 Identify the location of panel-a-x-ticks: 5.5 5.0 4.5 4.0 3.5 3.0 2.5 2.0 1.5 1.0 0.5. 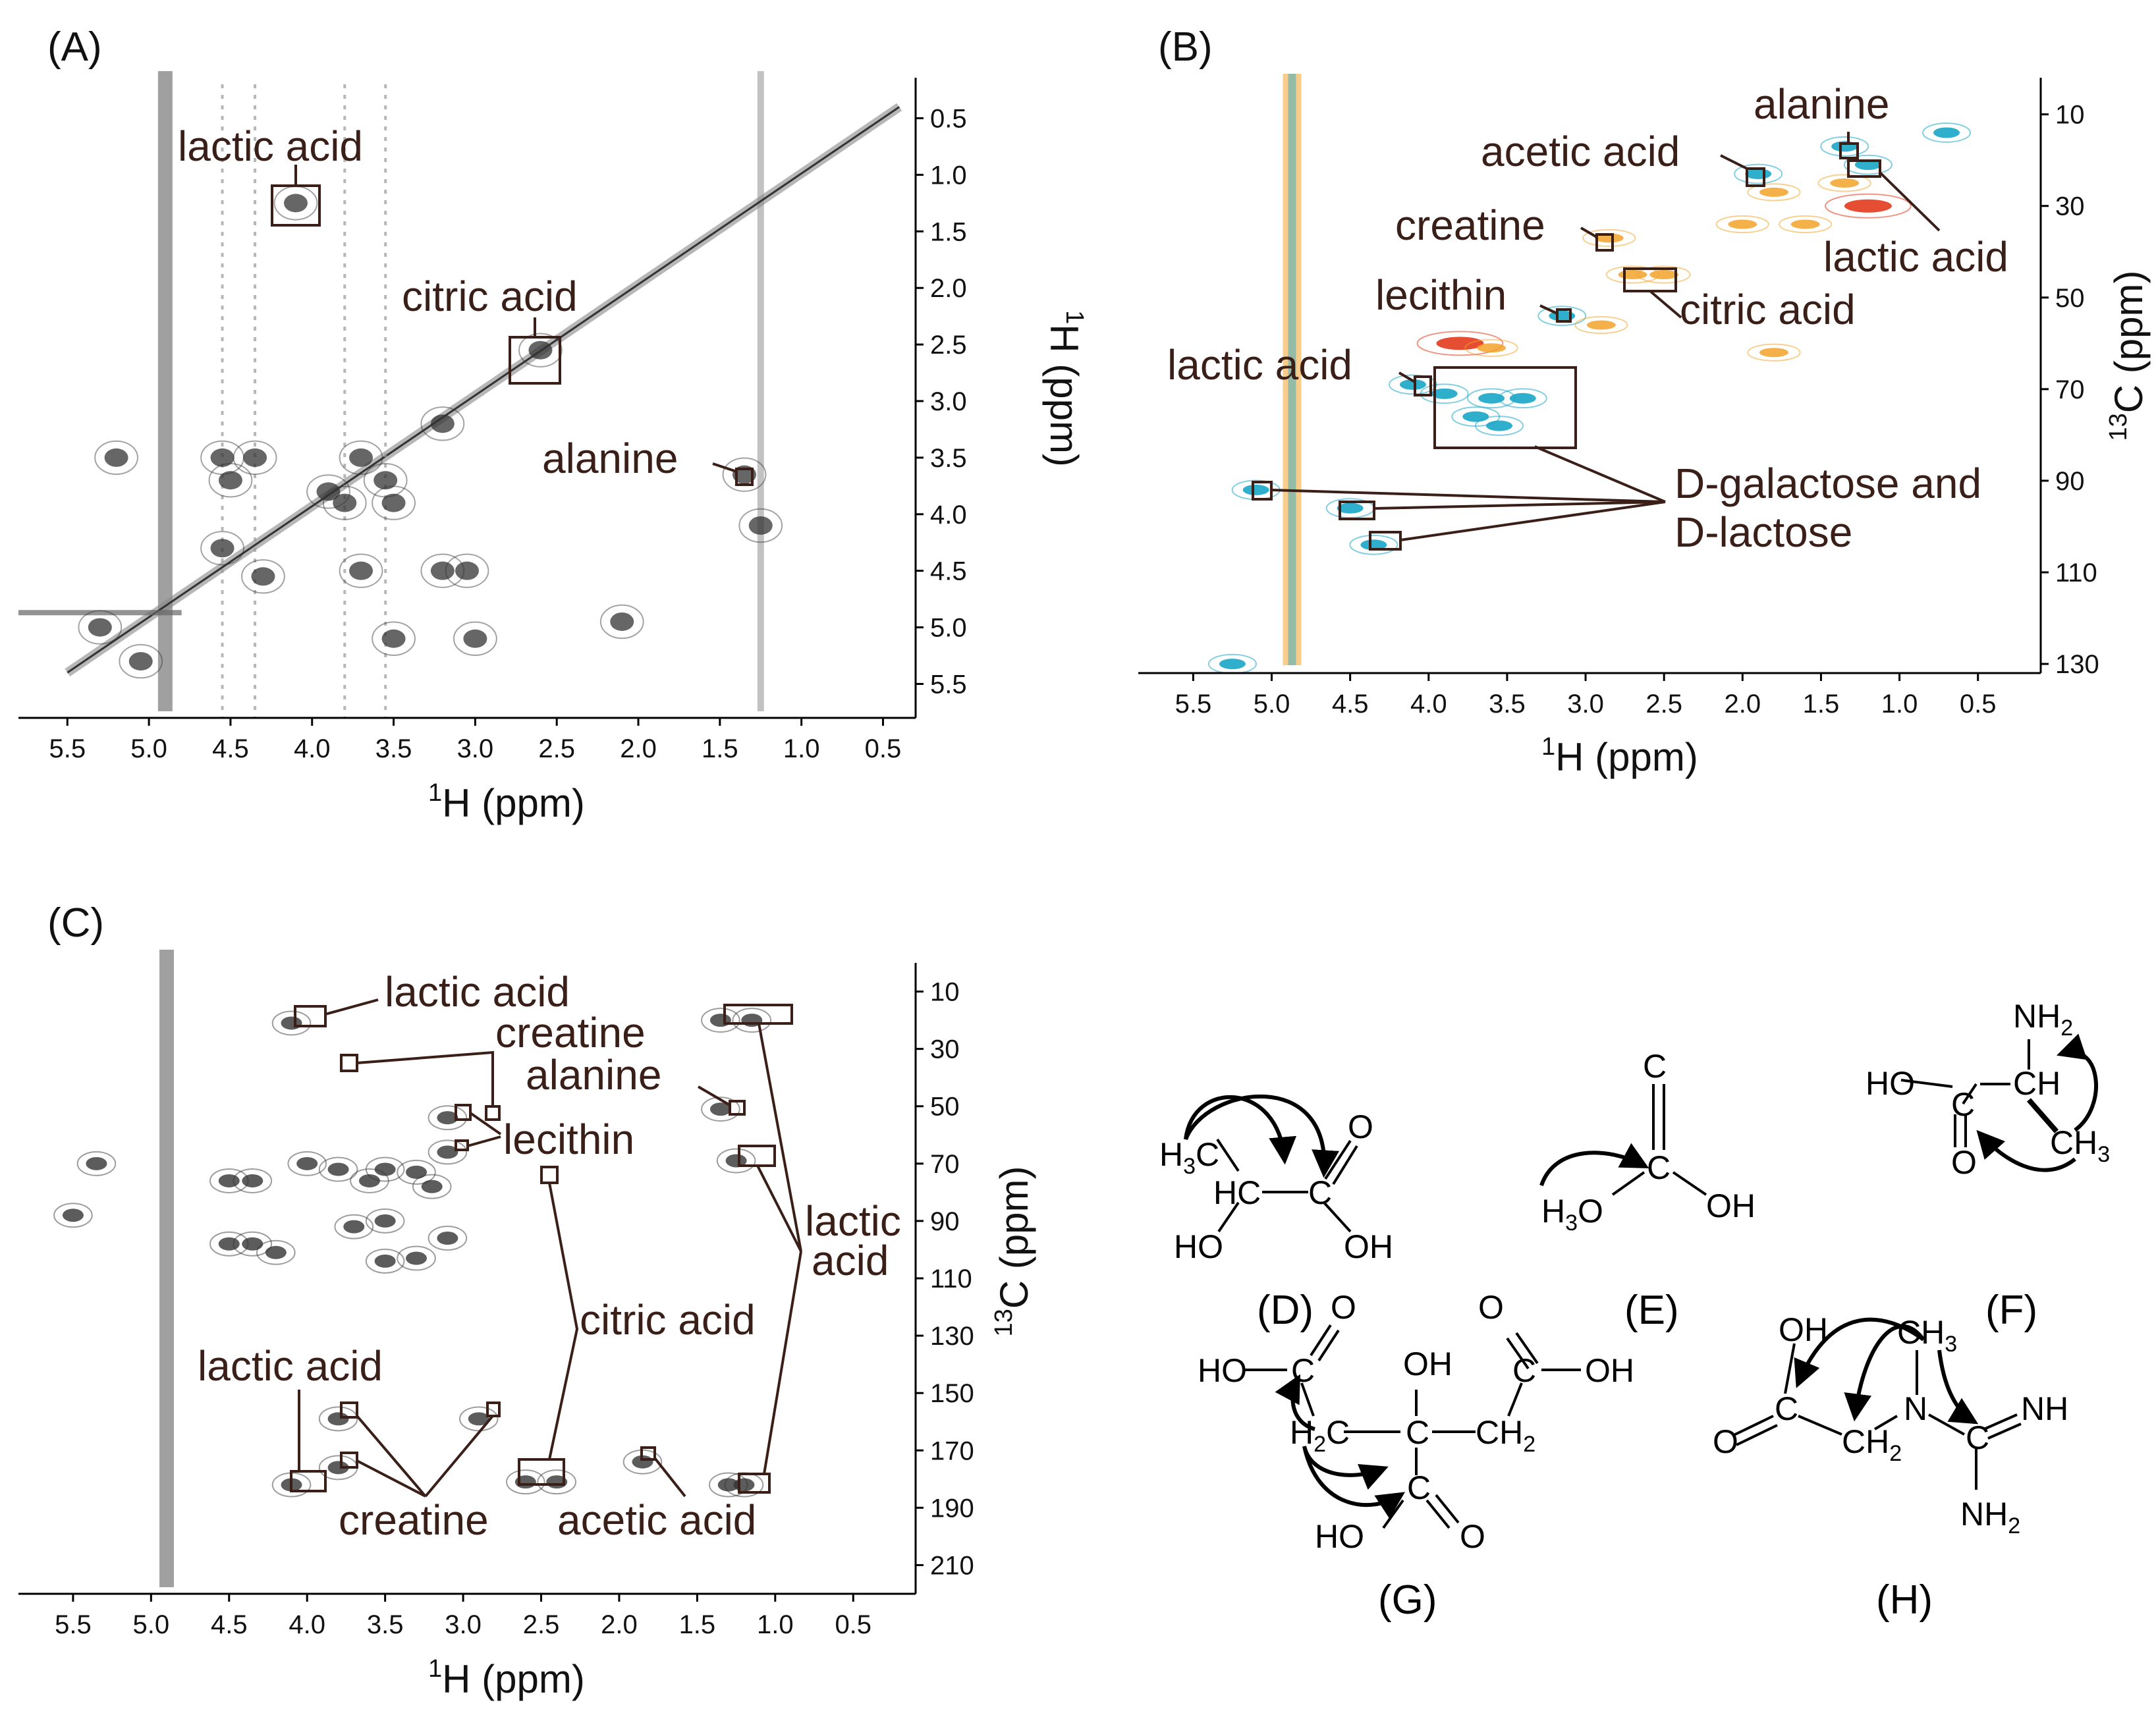
(475, 740).